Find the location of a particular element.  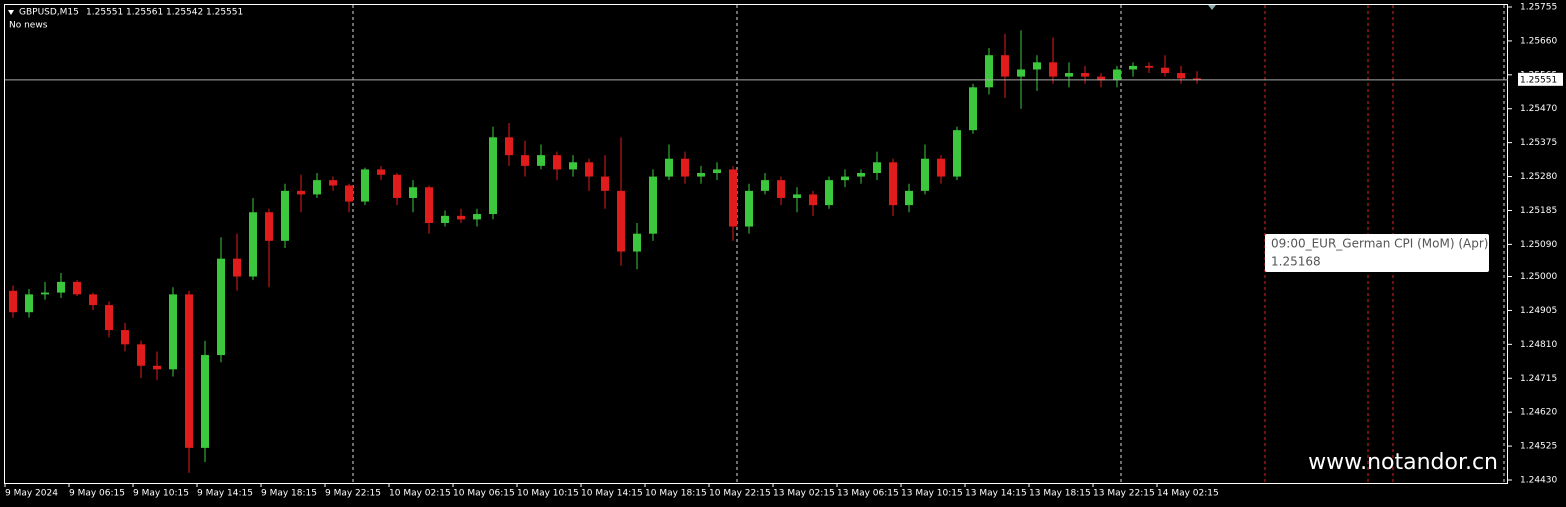

price-label: 1.25551 is located at coordinates (1538, 80).